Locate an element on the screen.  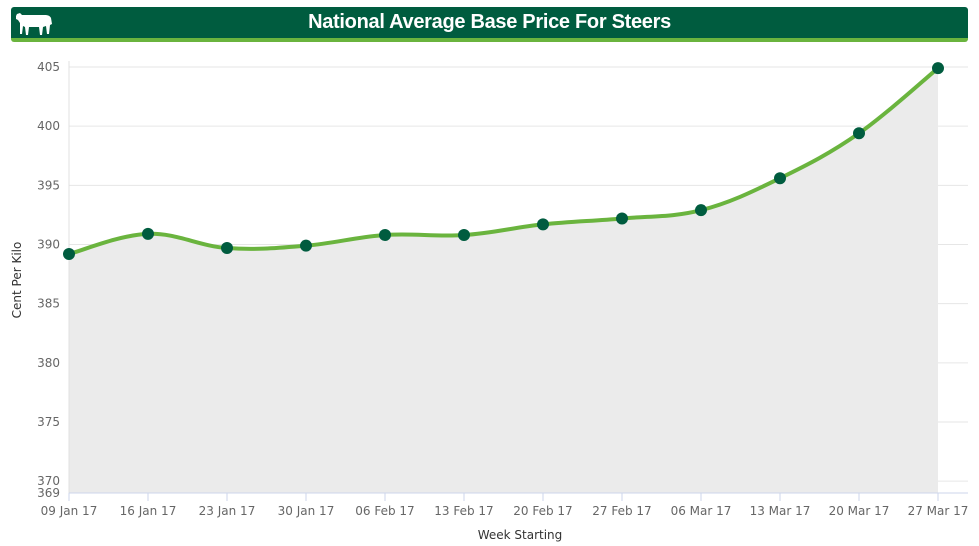
y-tick-label: 370 is located at coordinates (48, 481).